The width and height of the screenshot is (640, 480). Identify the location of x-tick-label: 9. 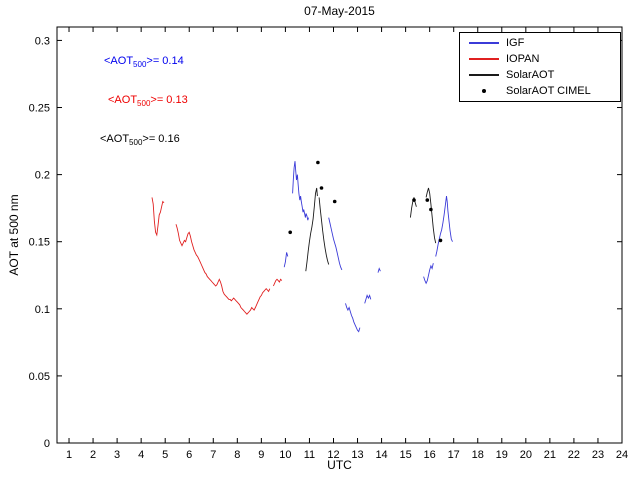
(261, 455).